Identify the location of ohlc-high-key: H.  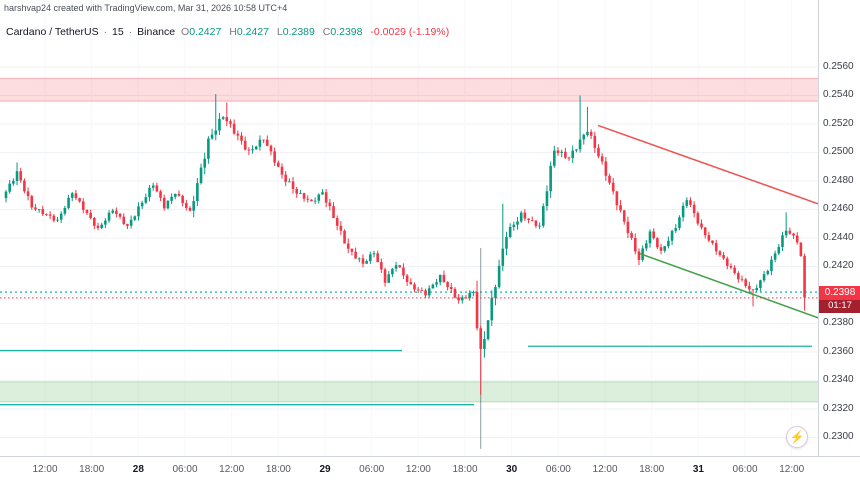
(233, 32).